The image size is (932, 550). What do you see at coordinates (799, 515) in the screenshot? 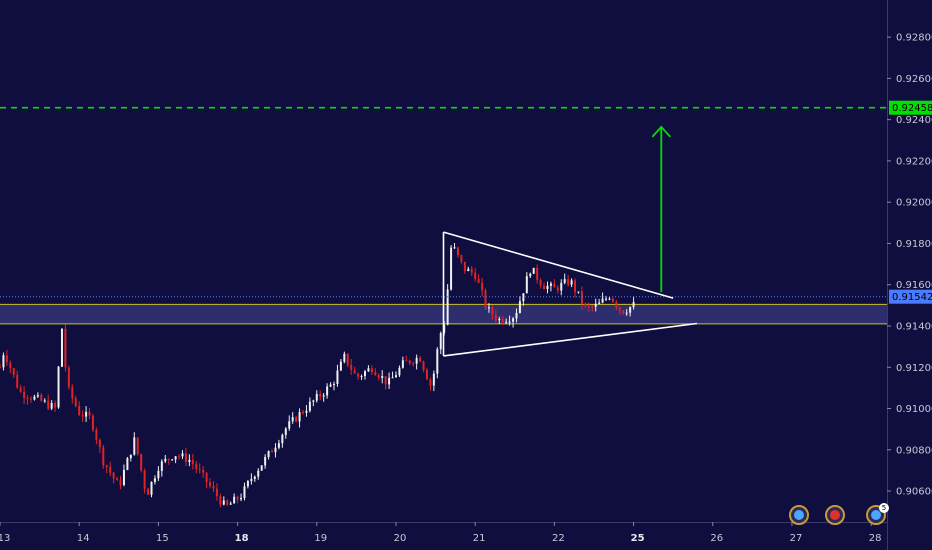
I see `globe-event-icon` at bounding box center [799, 515].